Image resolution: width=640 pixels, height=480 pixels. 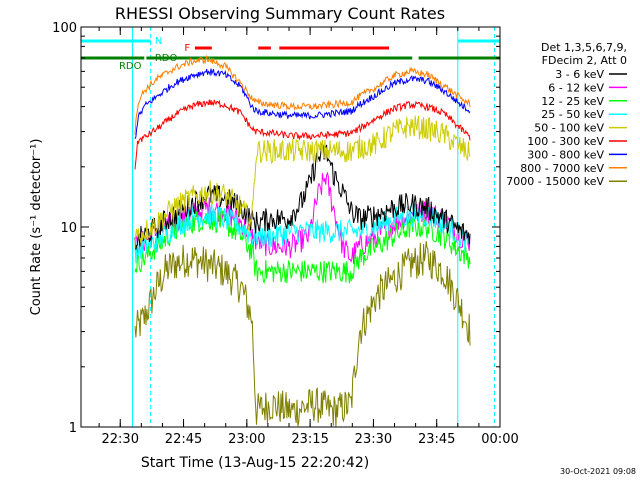 What do you see at coordinates (246, 439) in the screenshot?
I see `x-tick-label: 23:00` at bounding box center [246, 439].